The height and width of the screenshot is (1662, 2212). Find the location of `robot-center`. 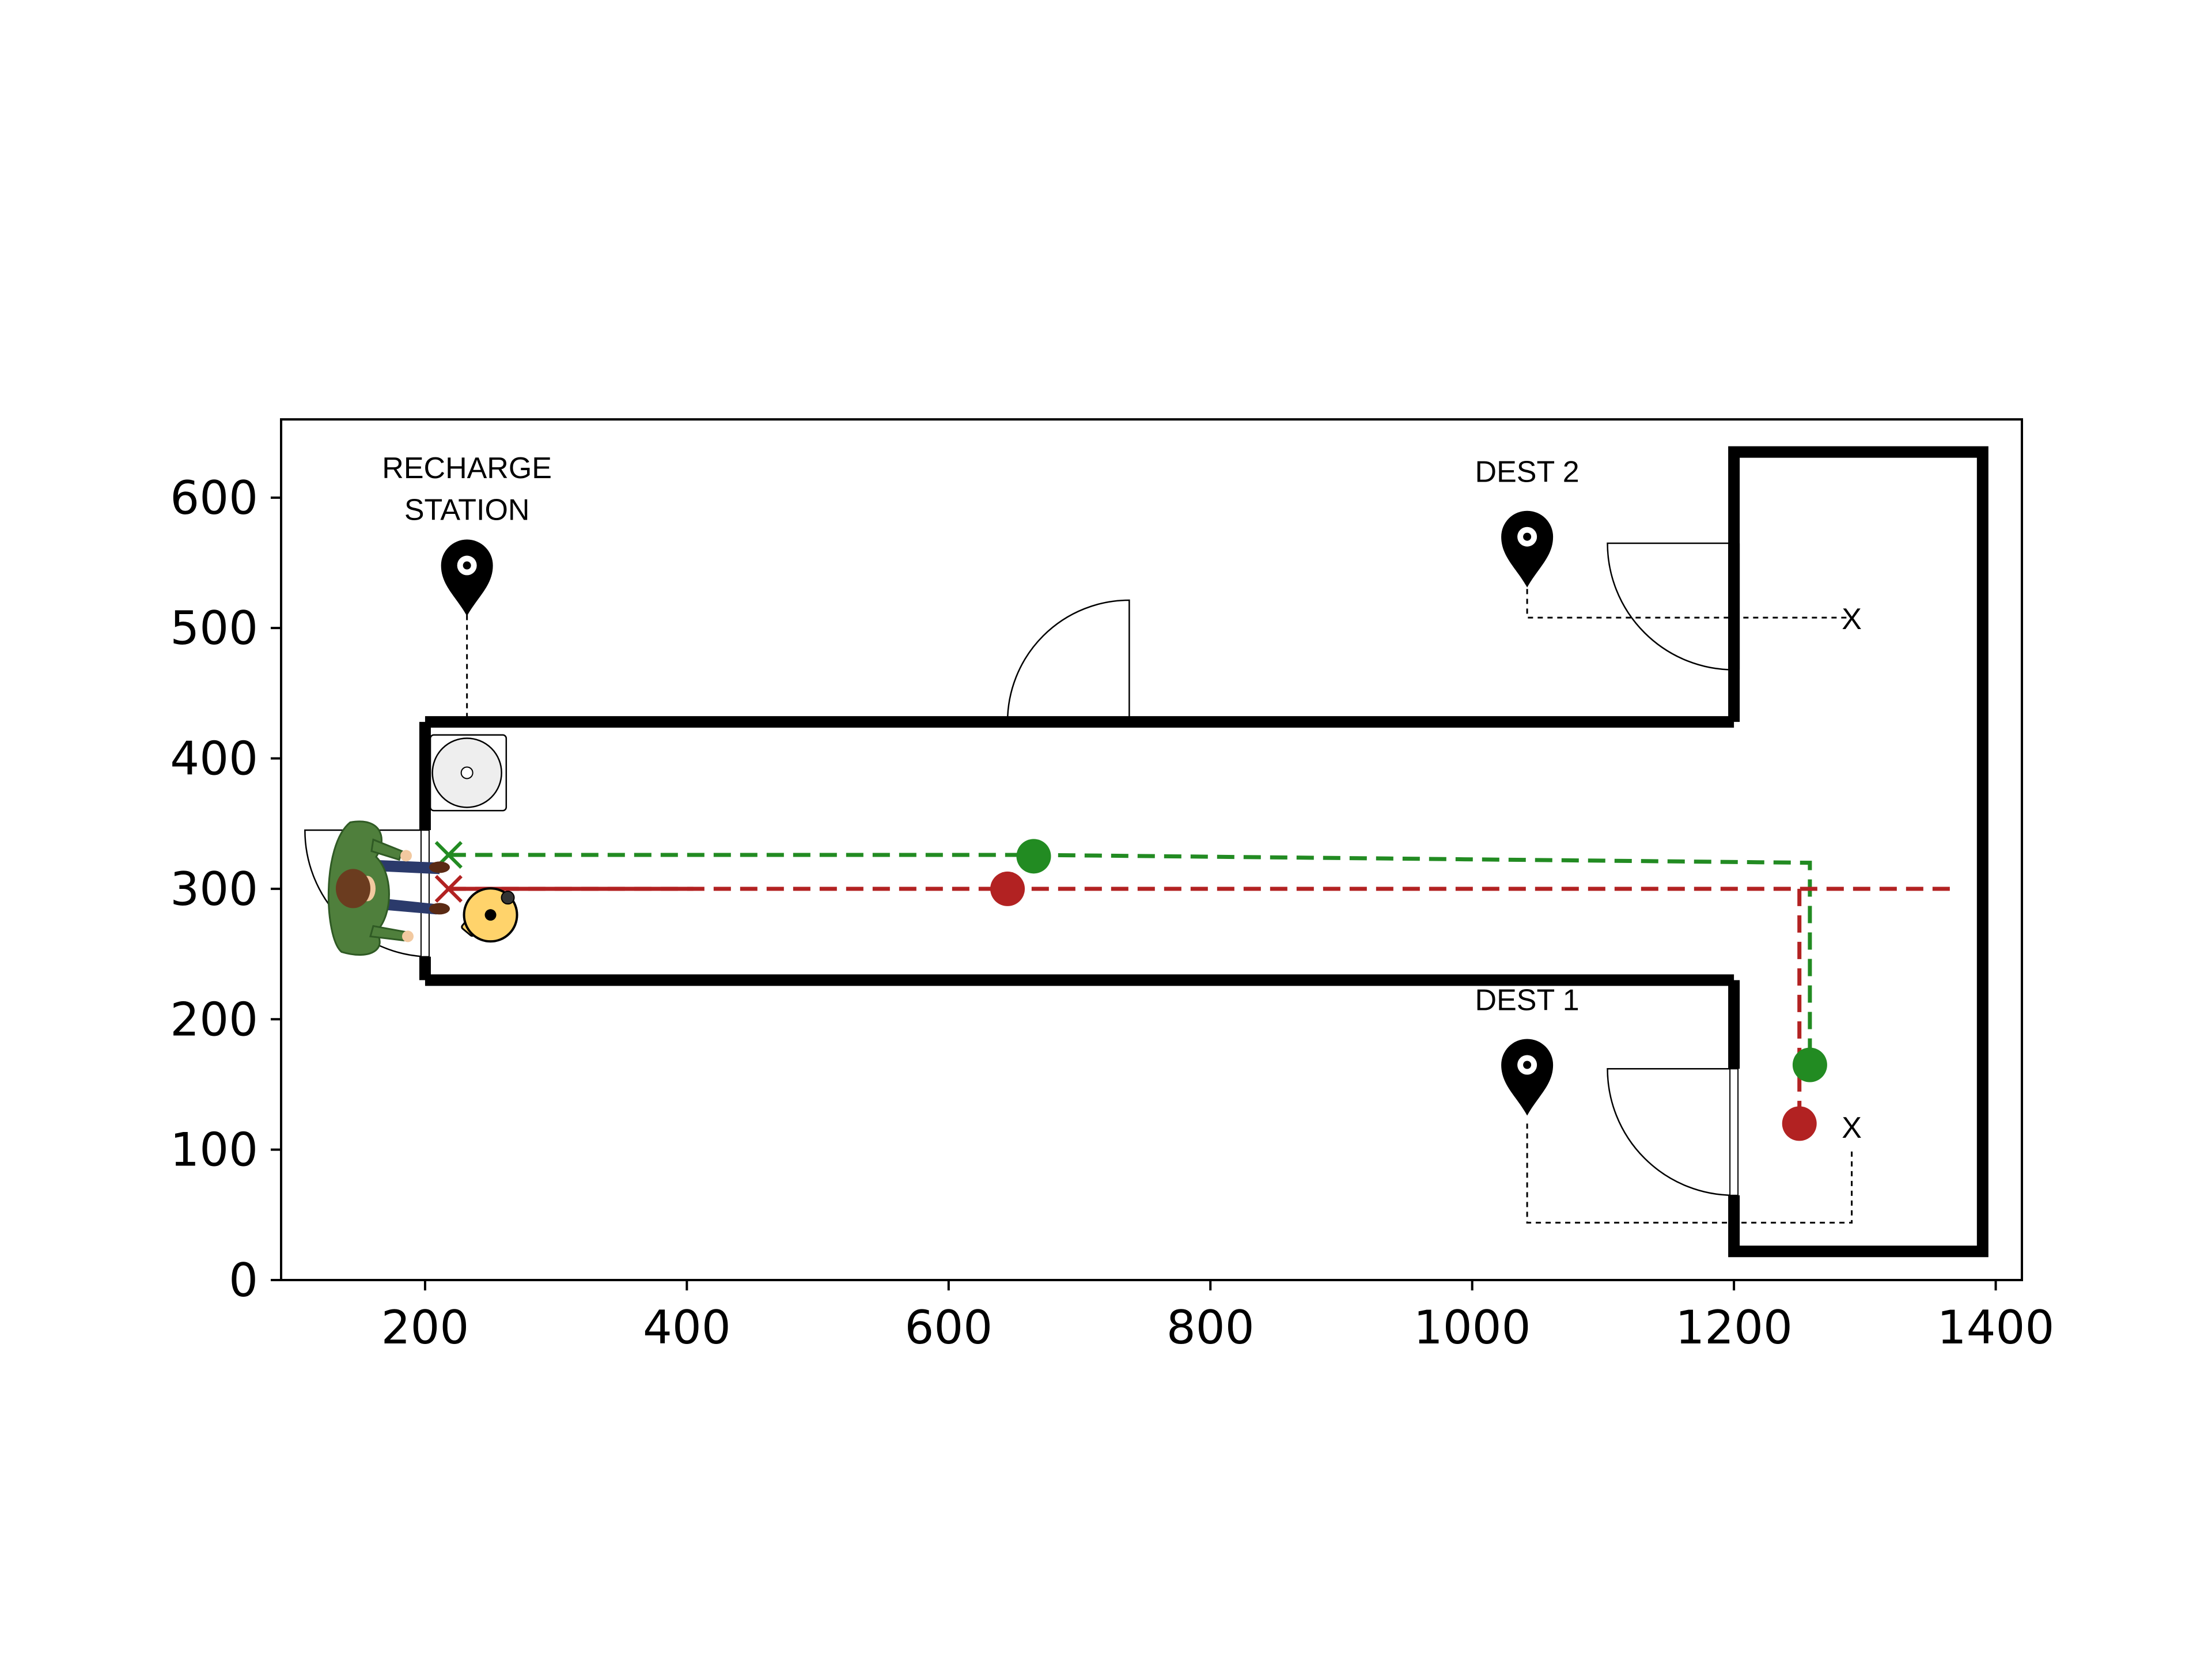

robot-center is located at coordinates (490, 915).